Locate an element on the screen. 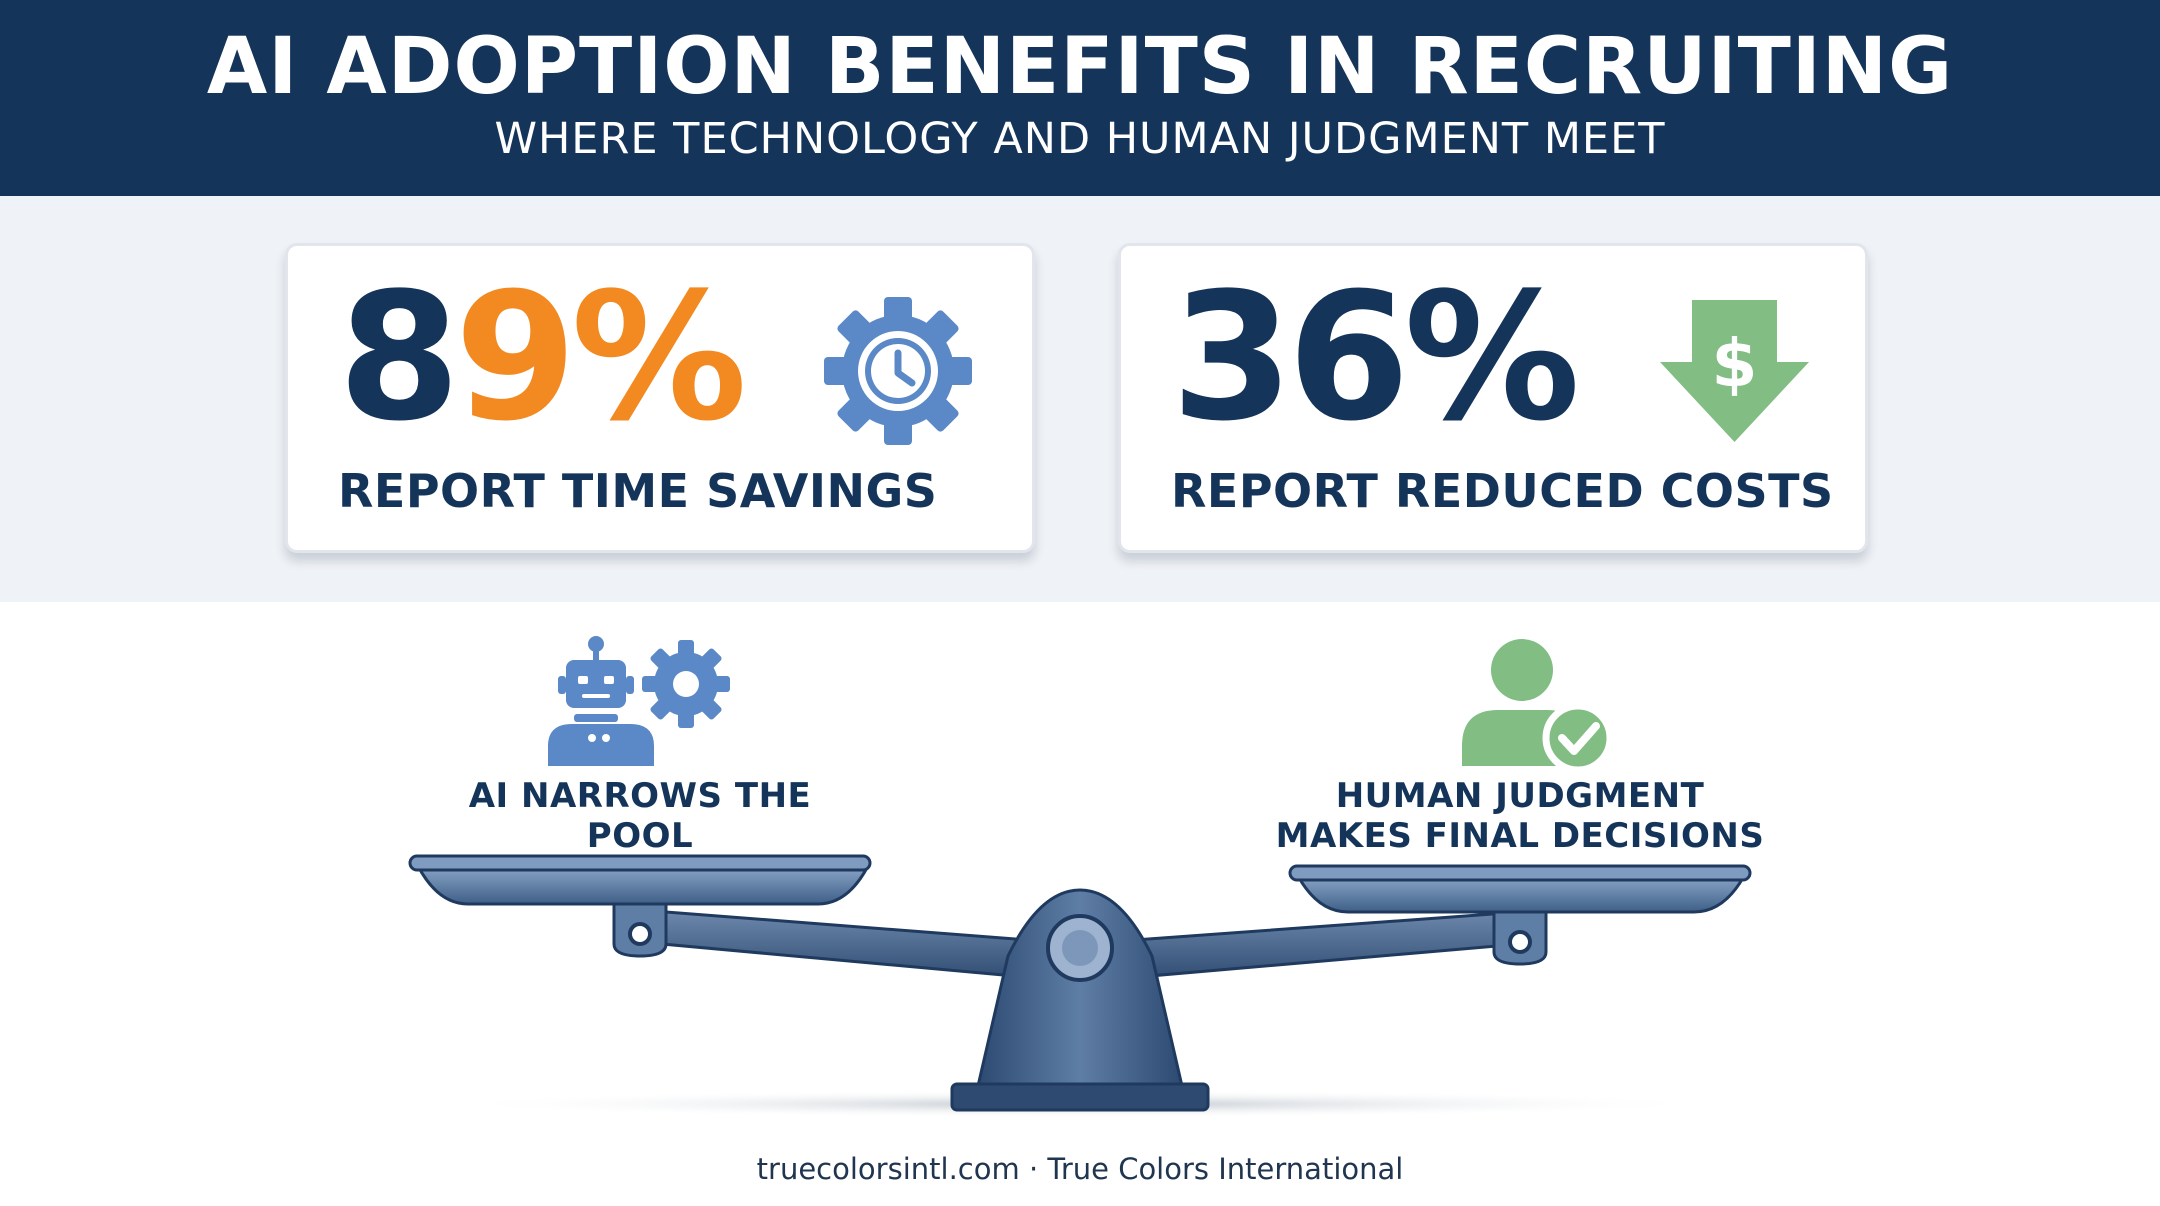  scale-base is located at coordinates (1080, 1097).